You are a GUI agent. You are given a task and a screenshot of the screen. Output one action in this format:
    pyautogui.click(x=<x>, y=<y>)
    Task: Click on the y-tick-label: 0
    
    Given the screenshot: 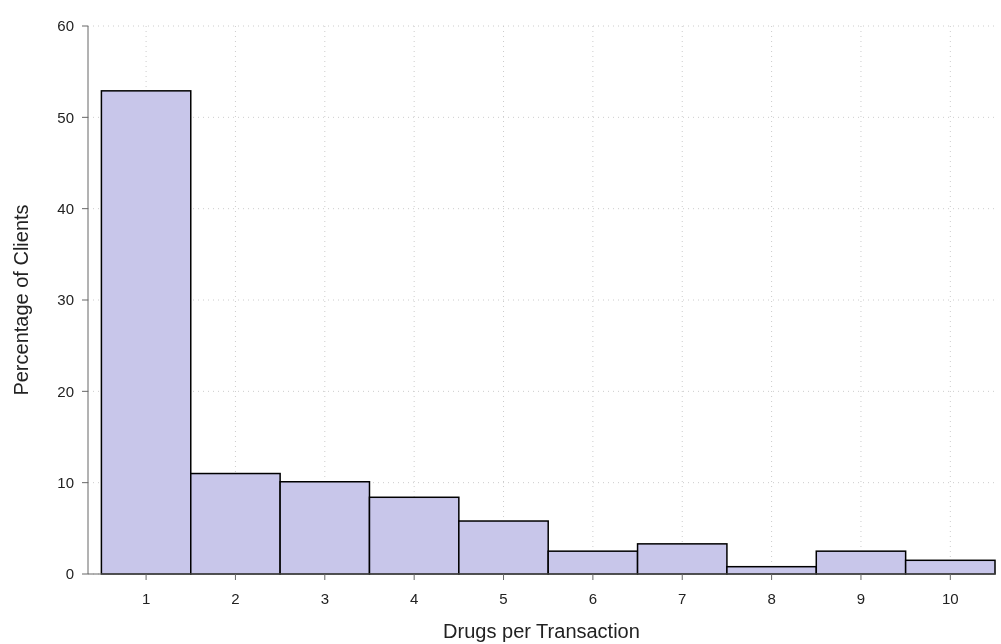 What is the action you would take?
    pyautogui.click(x=69, y=574)
    